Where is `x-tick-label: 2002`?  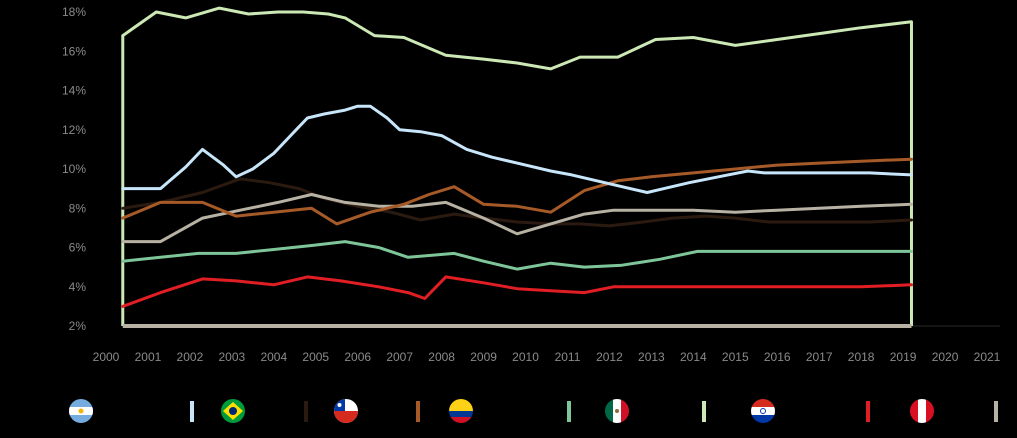 x-tick-label: 2002 is located at coordinates (190, 357).